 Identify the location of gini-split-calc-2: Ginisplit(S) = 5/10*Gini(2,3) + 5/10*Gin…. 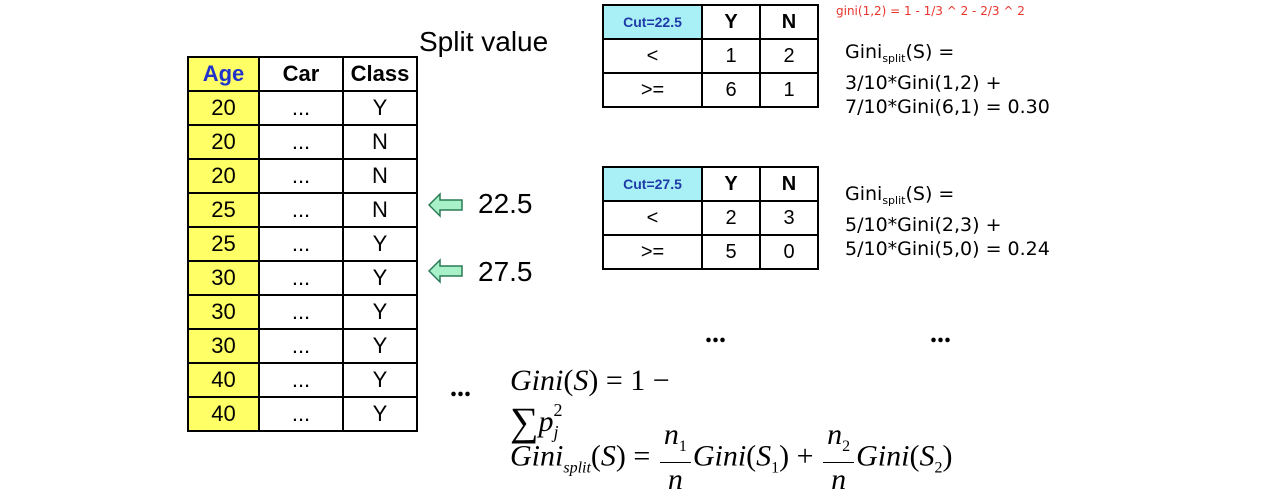
(947, 221).